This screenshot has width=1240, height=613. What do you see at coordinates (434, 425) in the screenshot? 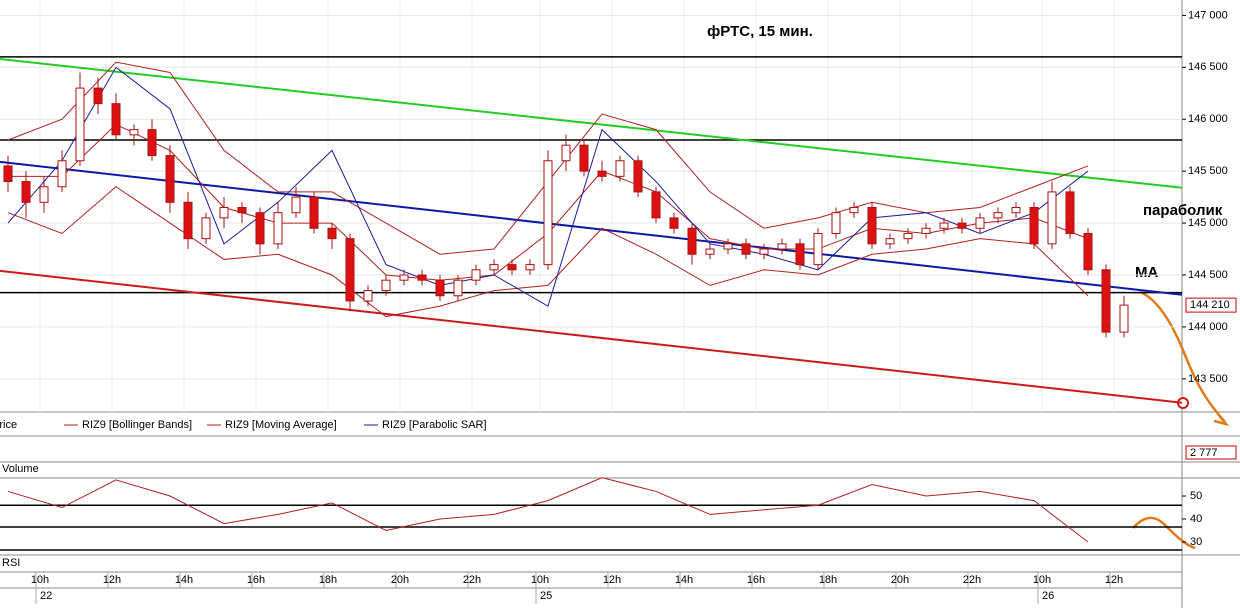
I see `legend-label: RIZ9 [Parabolic SAR]` at bounding box center [434, 425].